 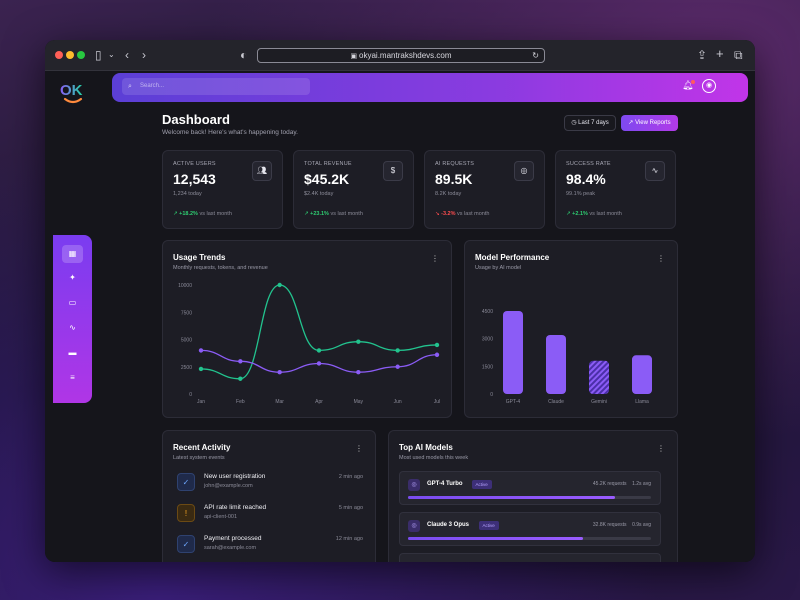 What do you see at coordinates (430, 87) in the screenshot?
I see `top-bar: ⌕ Search... 🔔︎ ◉` at bounding box center [430, 87].